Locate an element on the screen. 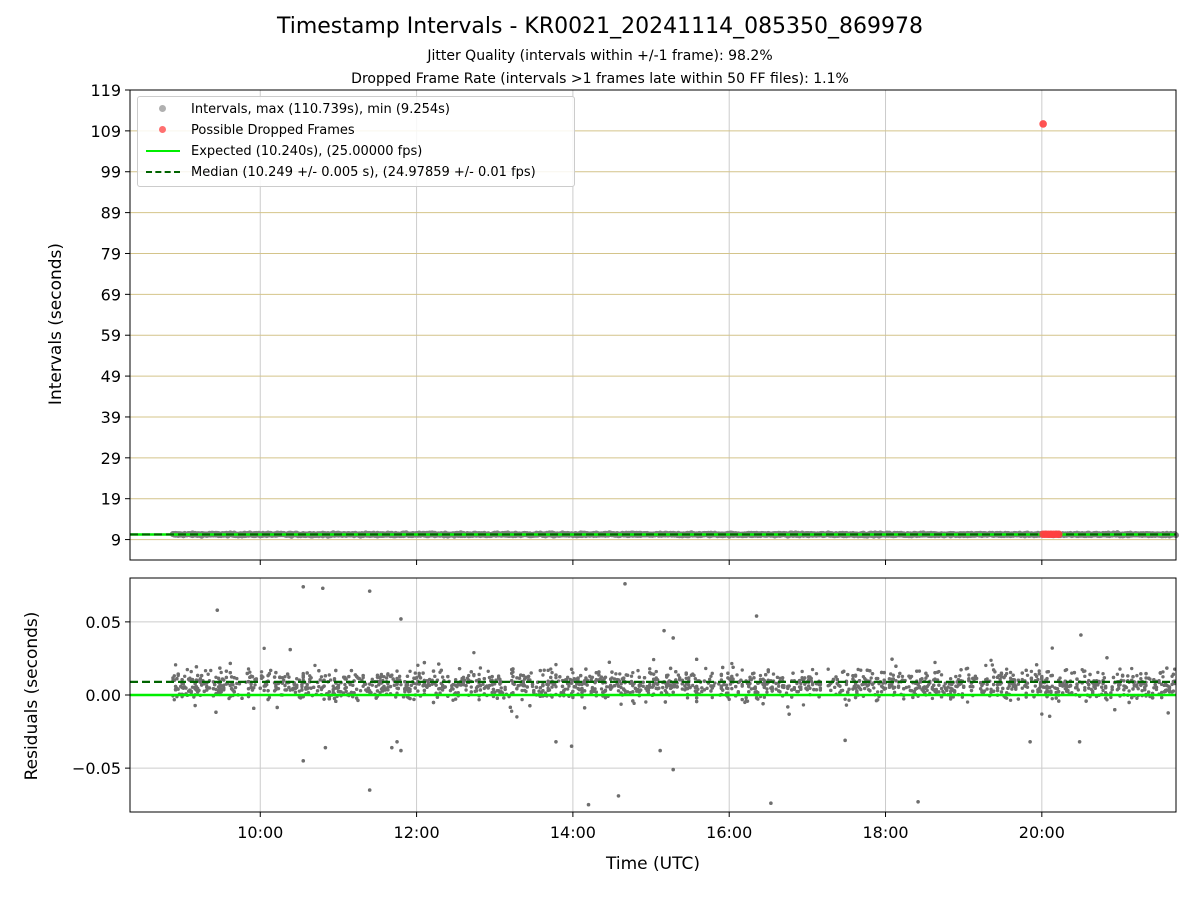 The height and width of the screenshot is (900, 1200). y-tick-label: 109 is located at coordinates (105, 131).